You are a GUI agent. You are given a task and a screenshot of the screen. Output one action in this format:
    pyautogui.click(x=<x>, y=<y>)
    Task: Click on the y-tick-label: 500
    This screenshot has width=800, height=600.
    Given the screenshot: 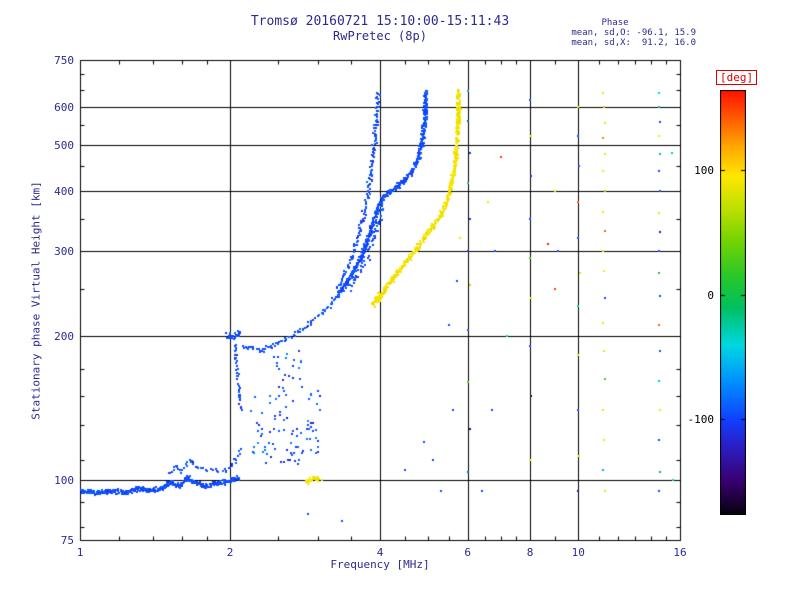 What is the action you would take?
    pyautogui.click(x=64, y=145)
    